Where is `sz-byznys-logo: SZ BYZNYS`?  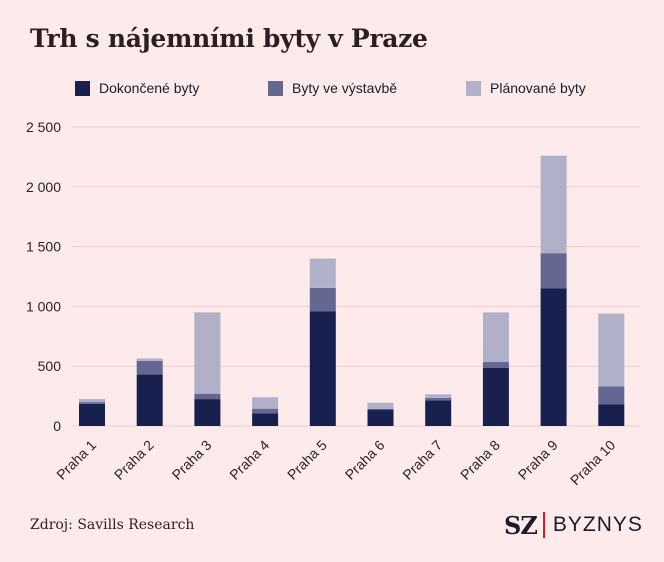 sz-byznys-logo: SZ BYZNYS is located at coordinates (573, 525).